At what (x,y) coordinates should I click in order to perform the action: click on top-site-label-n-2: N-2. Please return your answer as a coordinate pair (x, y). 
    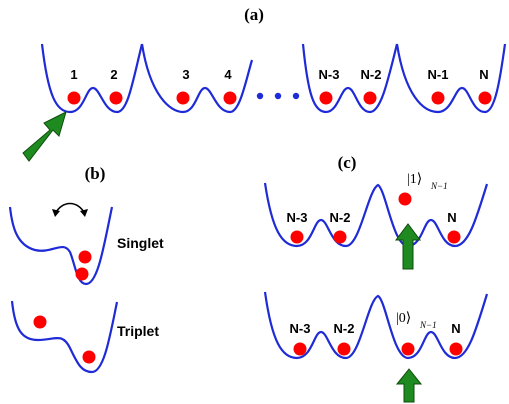
    Looking at the image, I should click on (340, 217).